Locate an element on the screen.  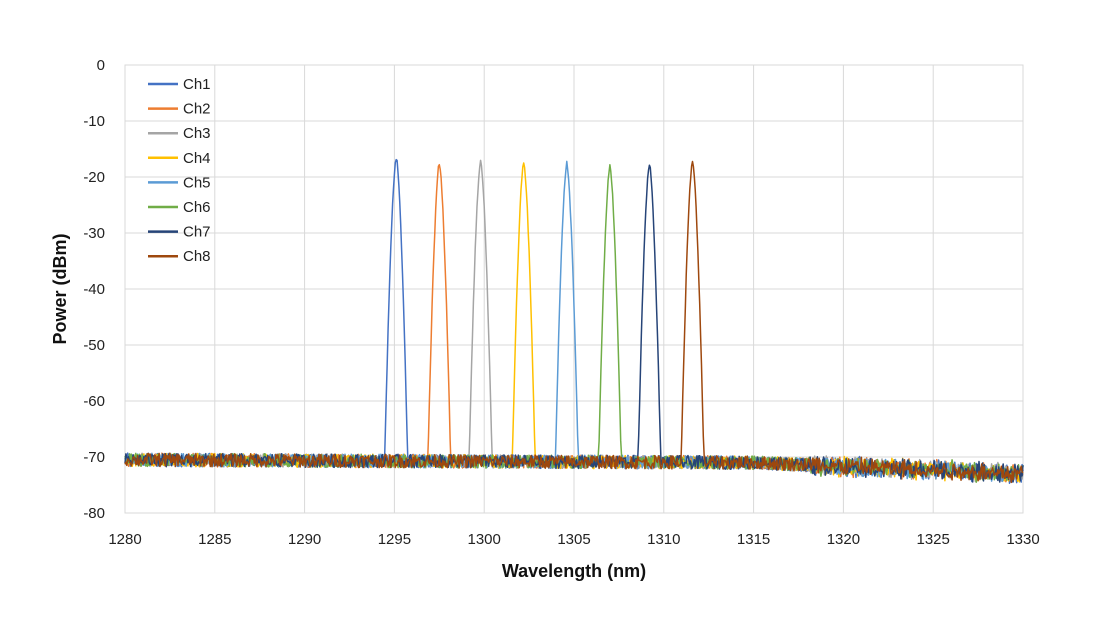
legend-label: Ch8 is located at coordinates (197, 256).